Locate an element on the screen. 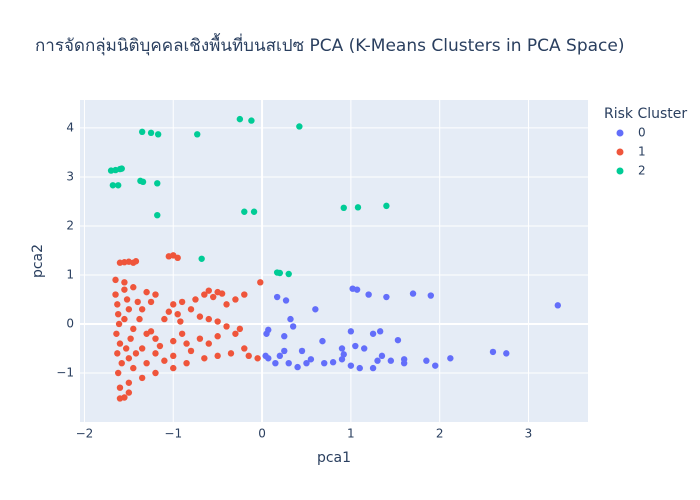 This screenshot has height=500, width=700. legend-label: 1 is located at coordinates (642, 152).